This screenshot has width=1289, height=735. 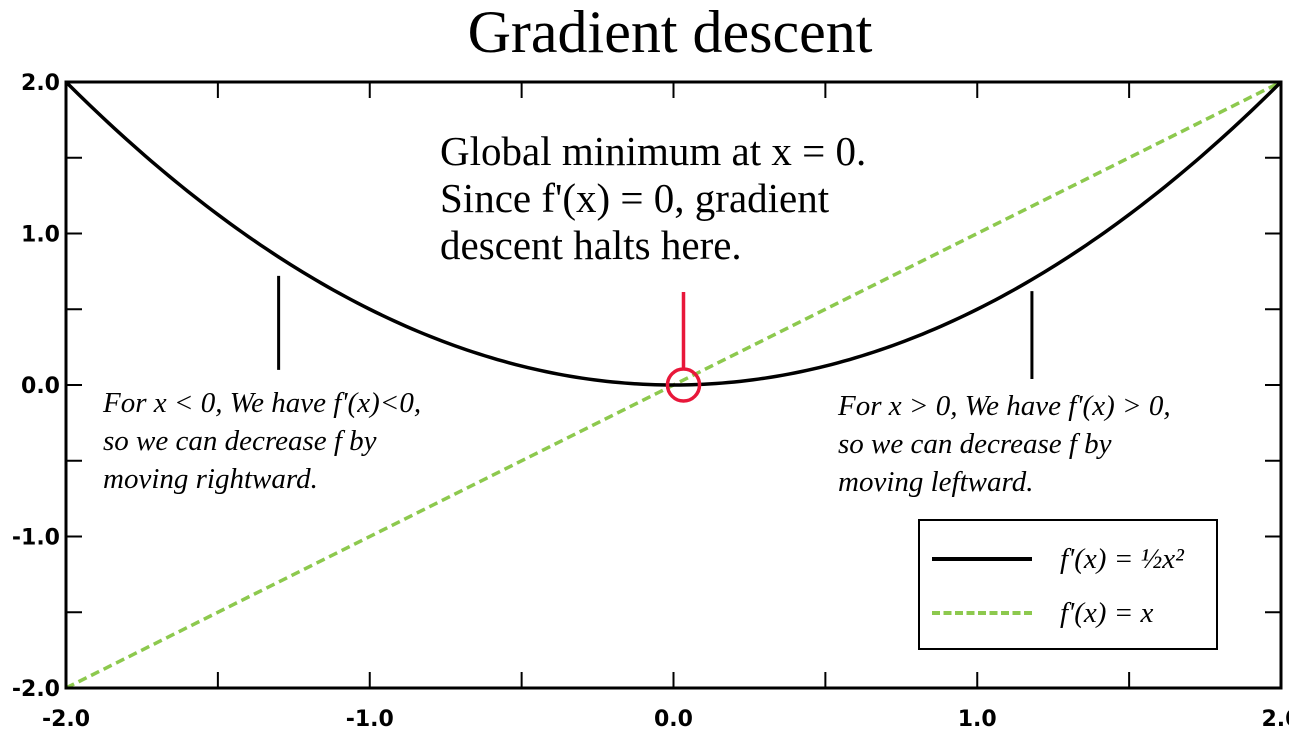 What do you see at coordinates (591, 245) in the screenshot?
I see `annotation-line: descent halts here.` at bounding box center [591, 245].